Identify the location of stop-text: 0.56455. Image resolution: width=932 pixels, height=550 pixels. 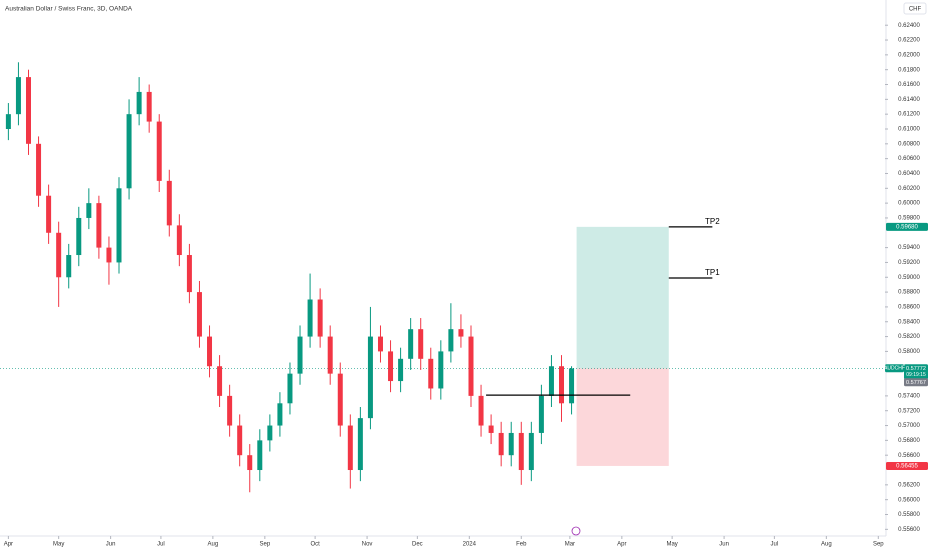
(907, 467).